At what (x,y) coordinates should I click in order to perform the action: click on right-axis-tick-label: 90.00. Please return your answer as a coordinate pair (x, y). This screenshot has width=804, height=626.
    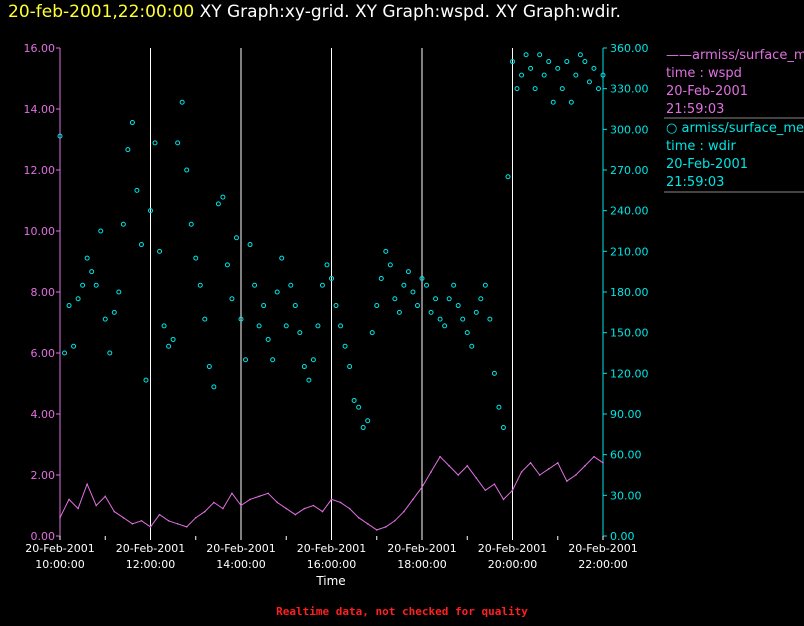
    Looking at the image, I should click on (626, 414).